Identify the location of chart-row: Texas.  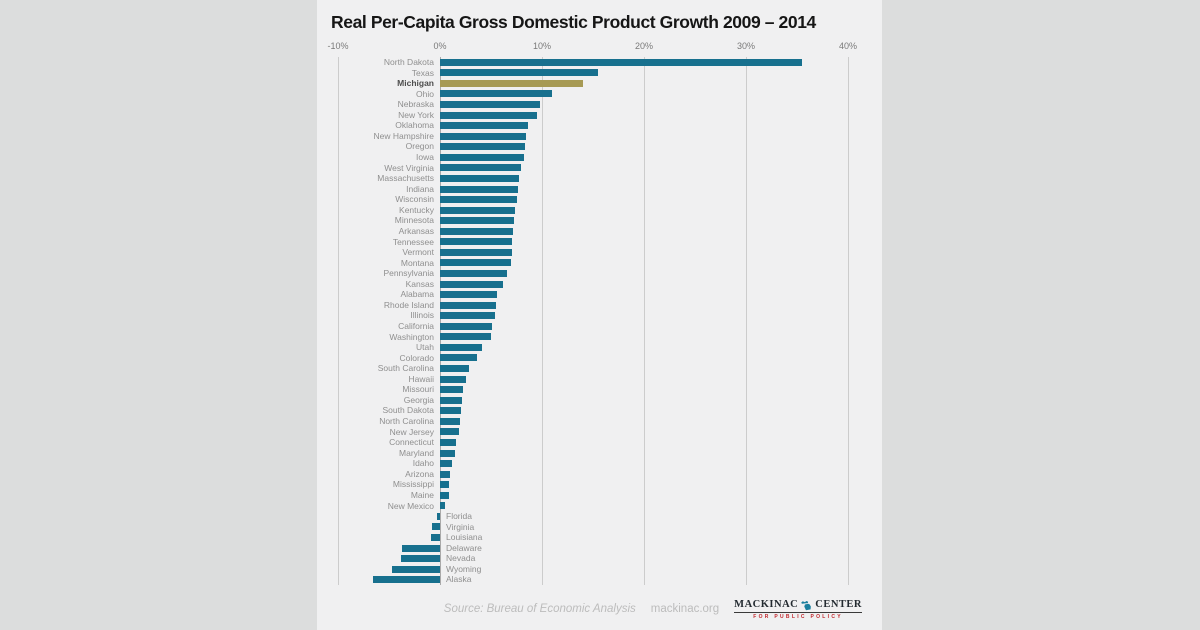
(599, 73).